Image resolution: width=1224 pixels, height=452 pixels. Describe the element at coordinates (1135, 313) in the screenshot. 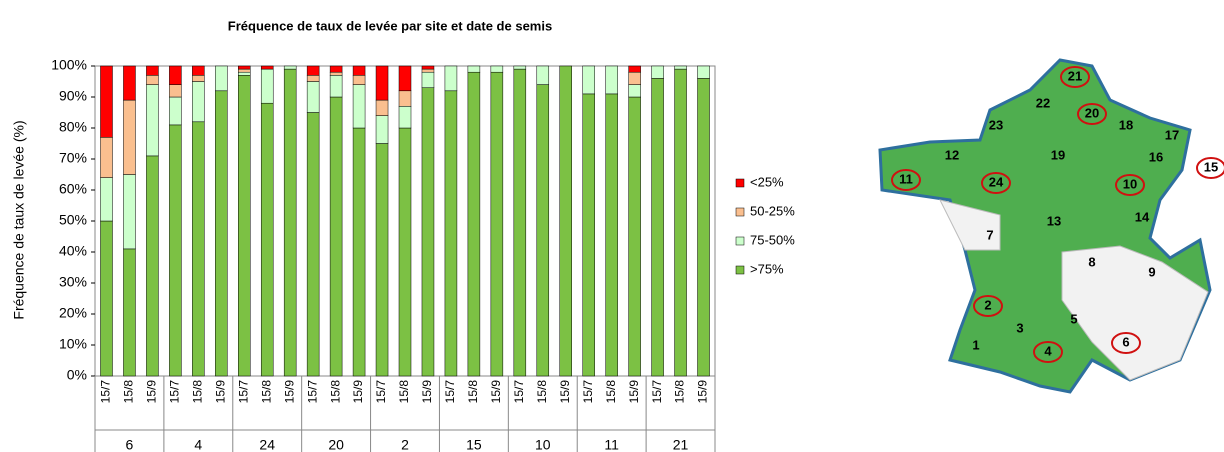

I see `map-mountains` at that location.